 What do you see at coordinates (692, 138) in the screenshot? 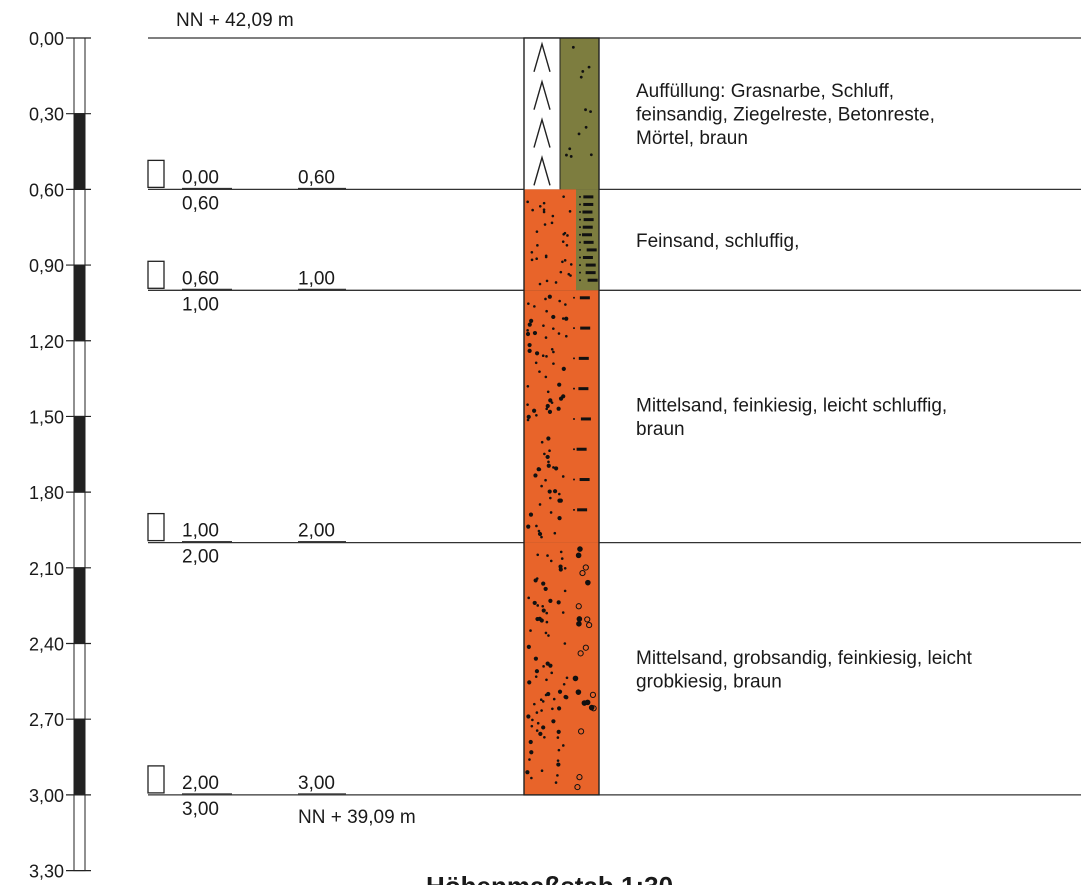
I see `layer-description-line: Mörtel, braun` at bounding box center [692, 138].